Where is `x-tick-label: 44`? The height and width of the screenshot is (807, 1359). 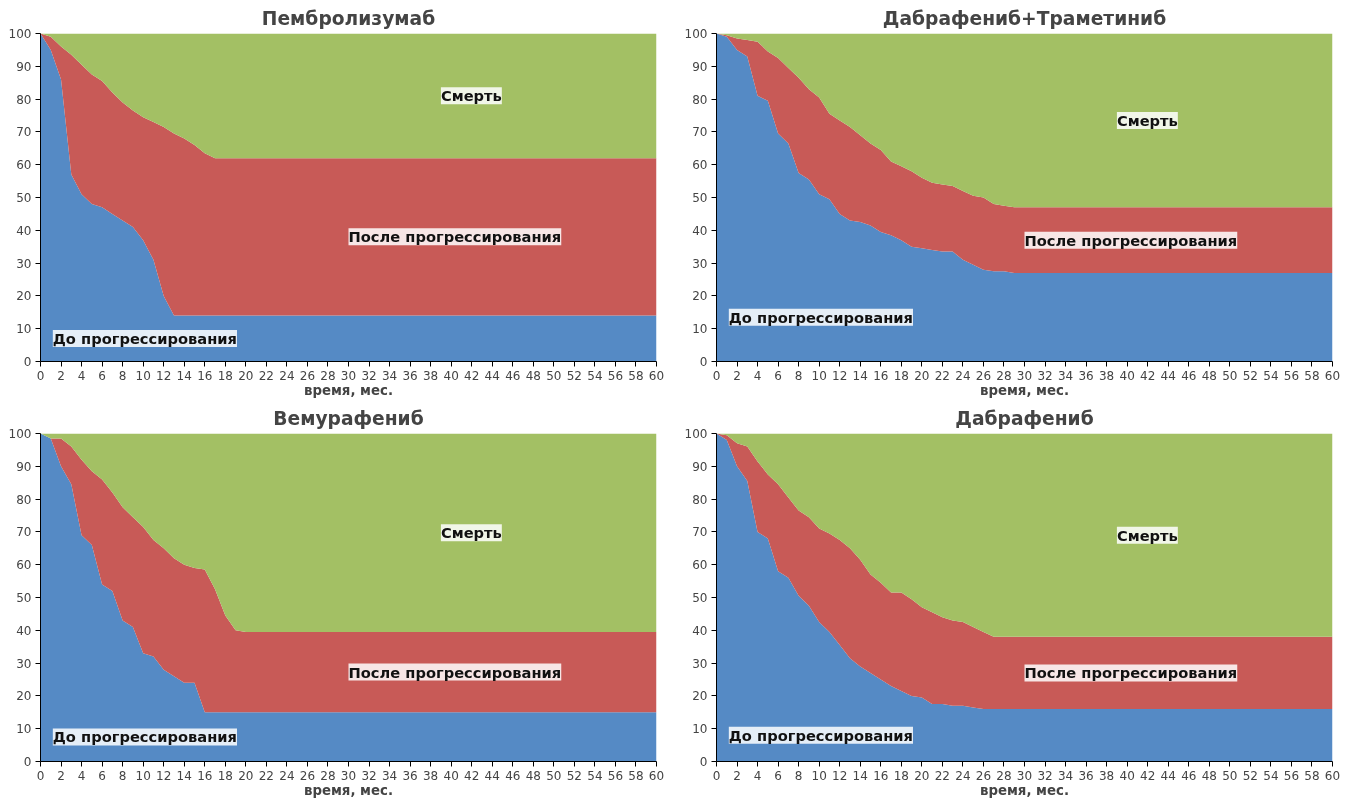
x-tick-label: 44 is located at coordinates (1168, 375).